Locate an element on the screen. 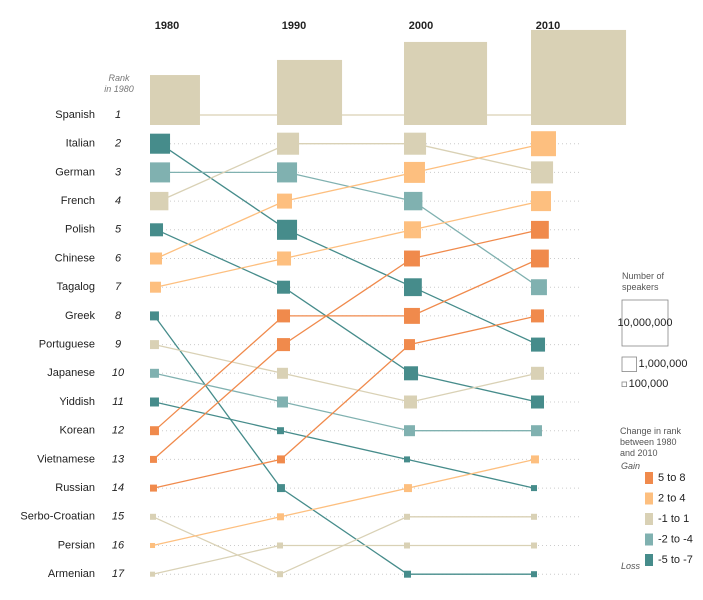 The width and height of the screenshot is (703, 600). legend-loss: Loss is located at coordinates (631, 566).